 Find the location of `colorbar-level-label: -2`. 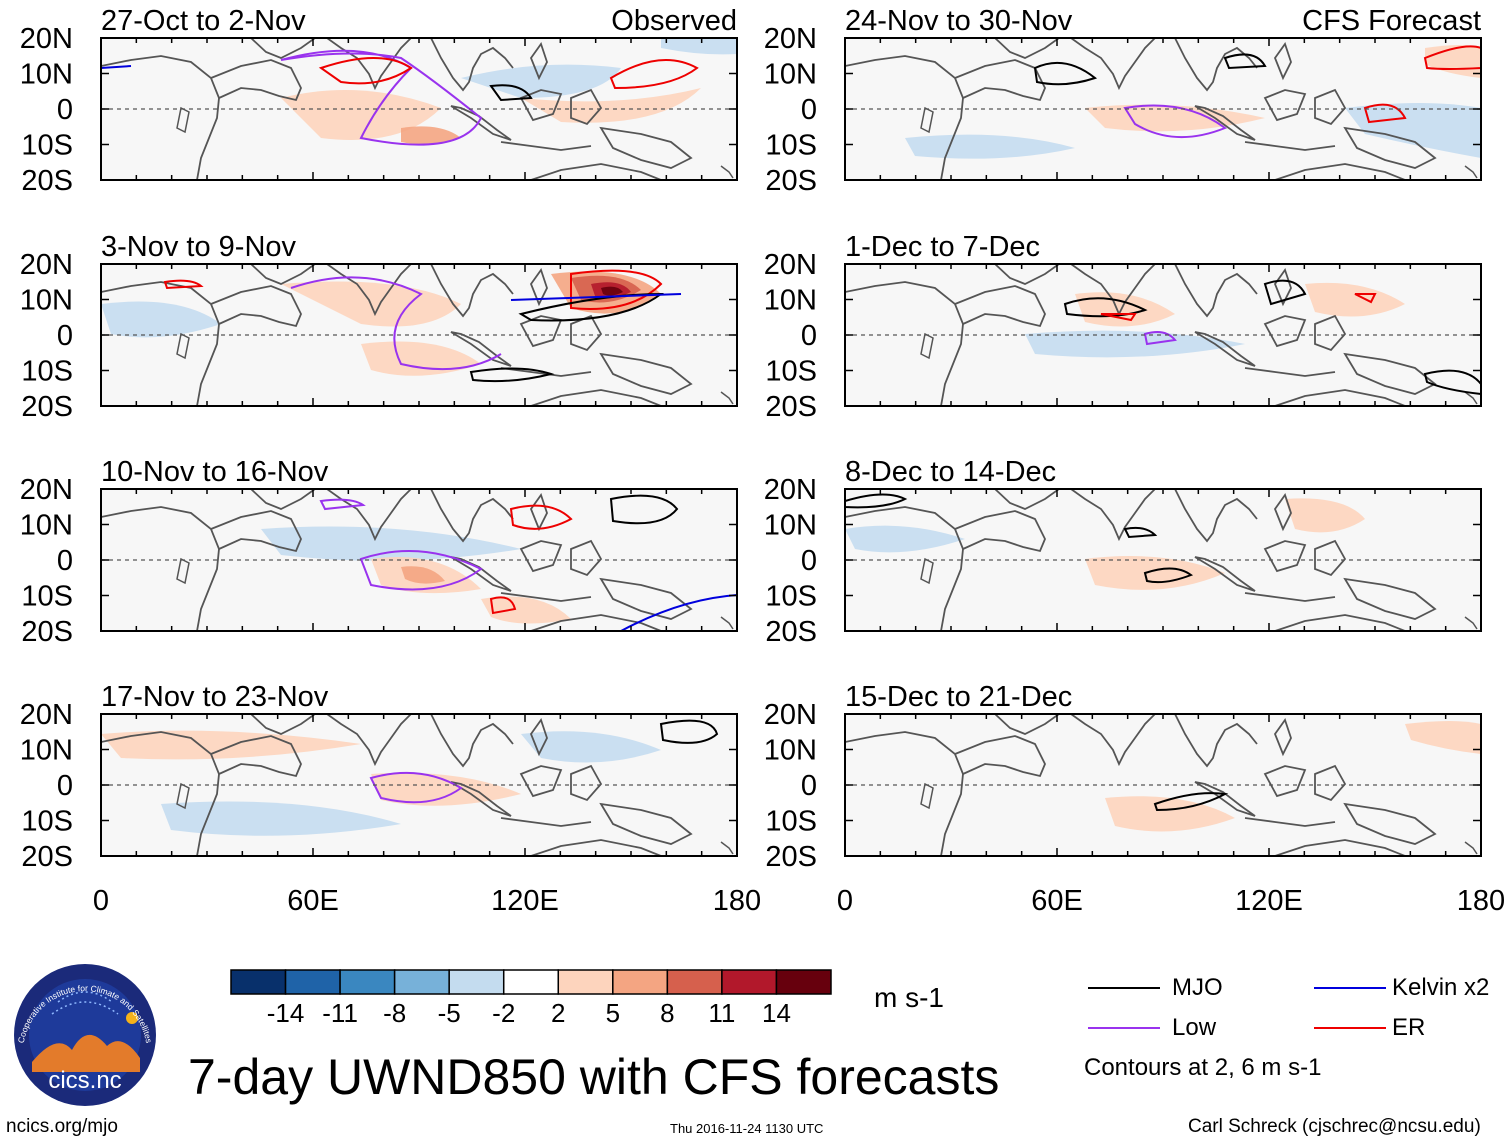

colorbar-level-label: -2 is located at coordinates (504, 1013).